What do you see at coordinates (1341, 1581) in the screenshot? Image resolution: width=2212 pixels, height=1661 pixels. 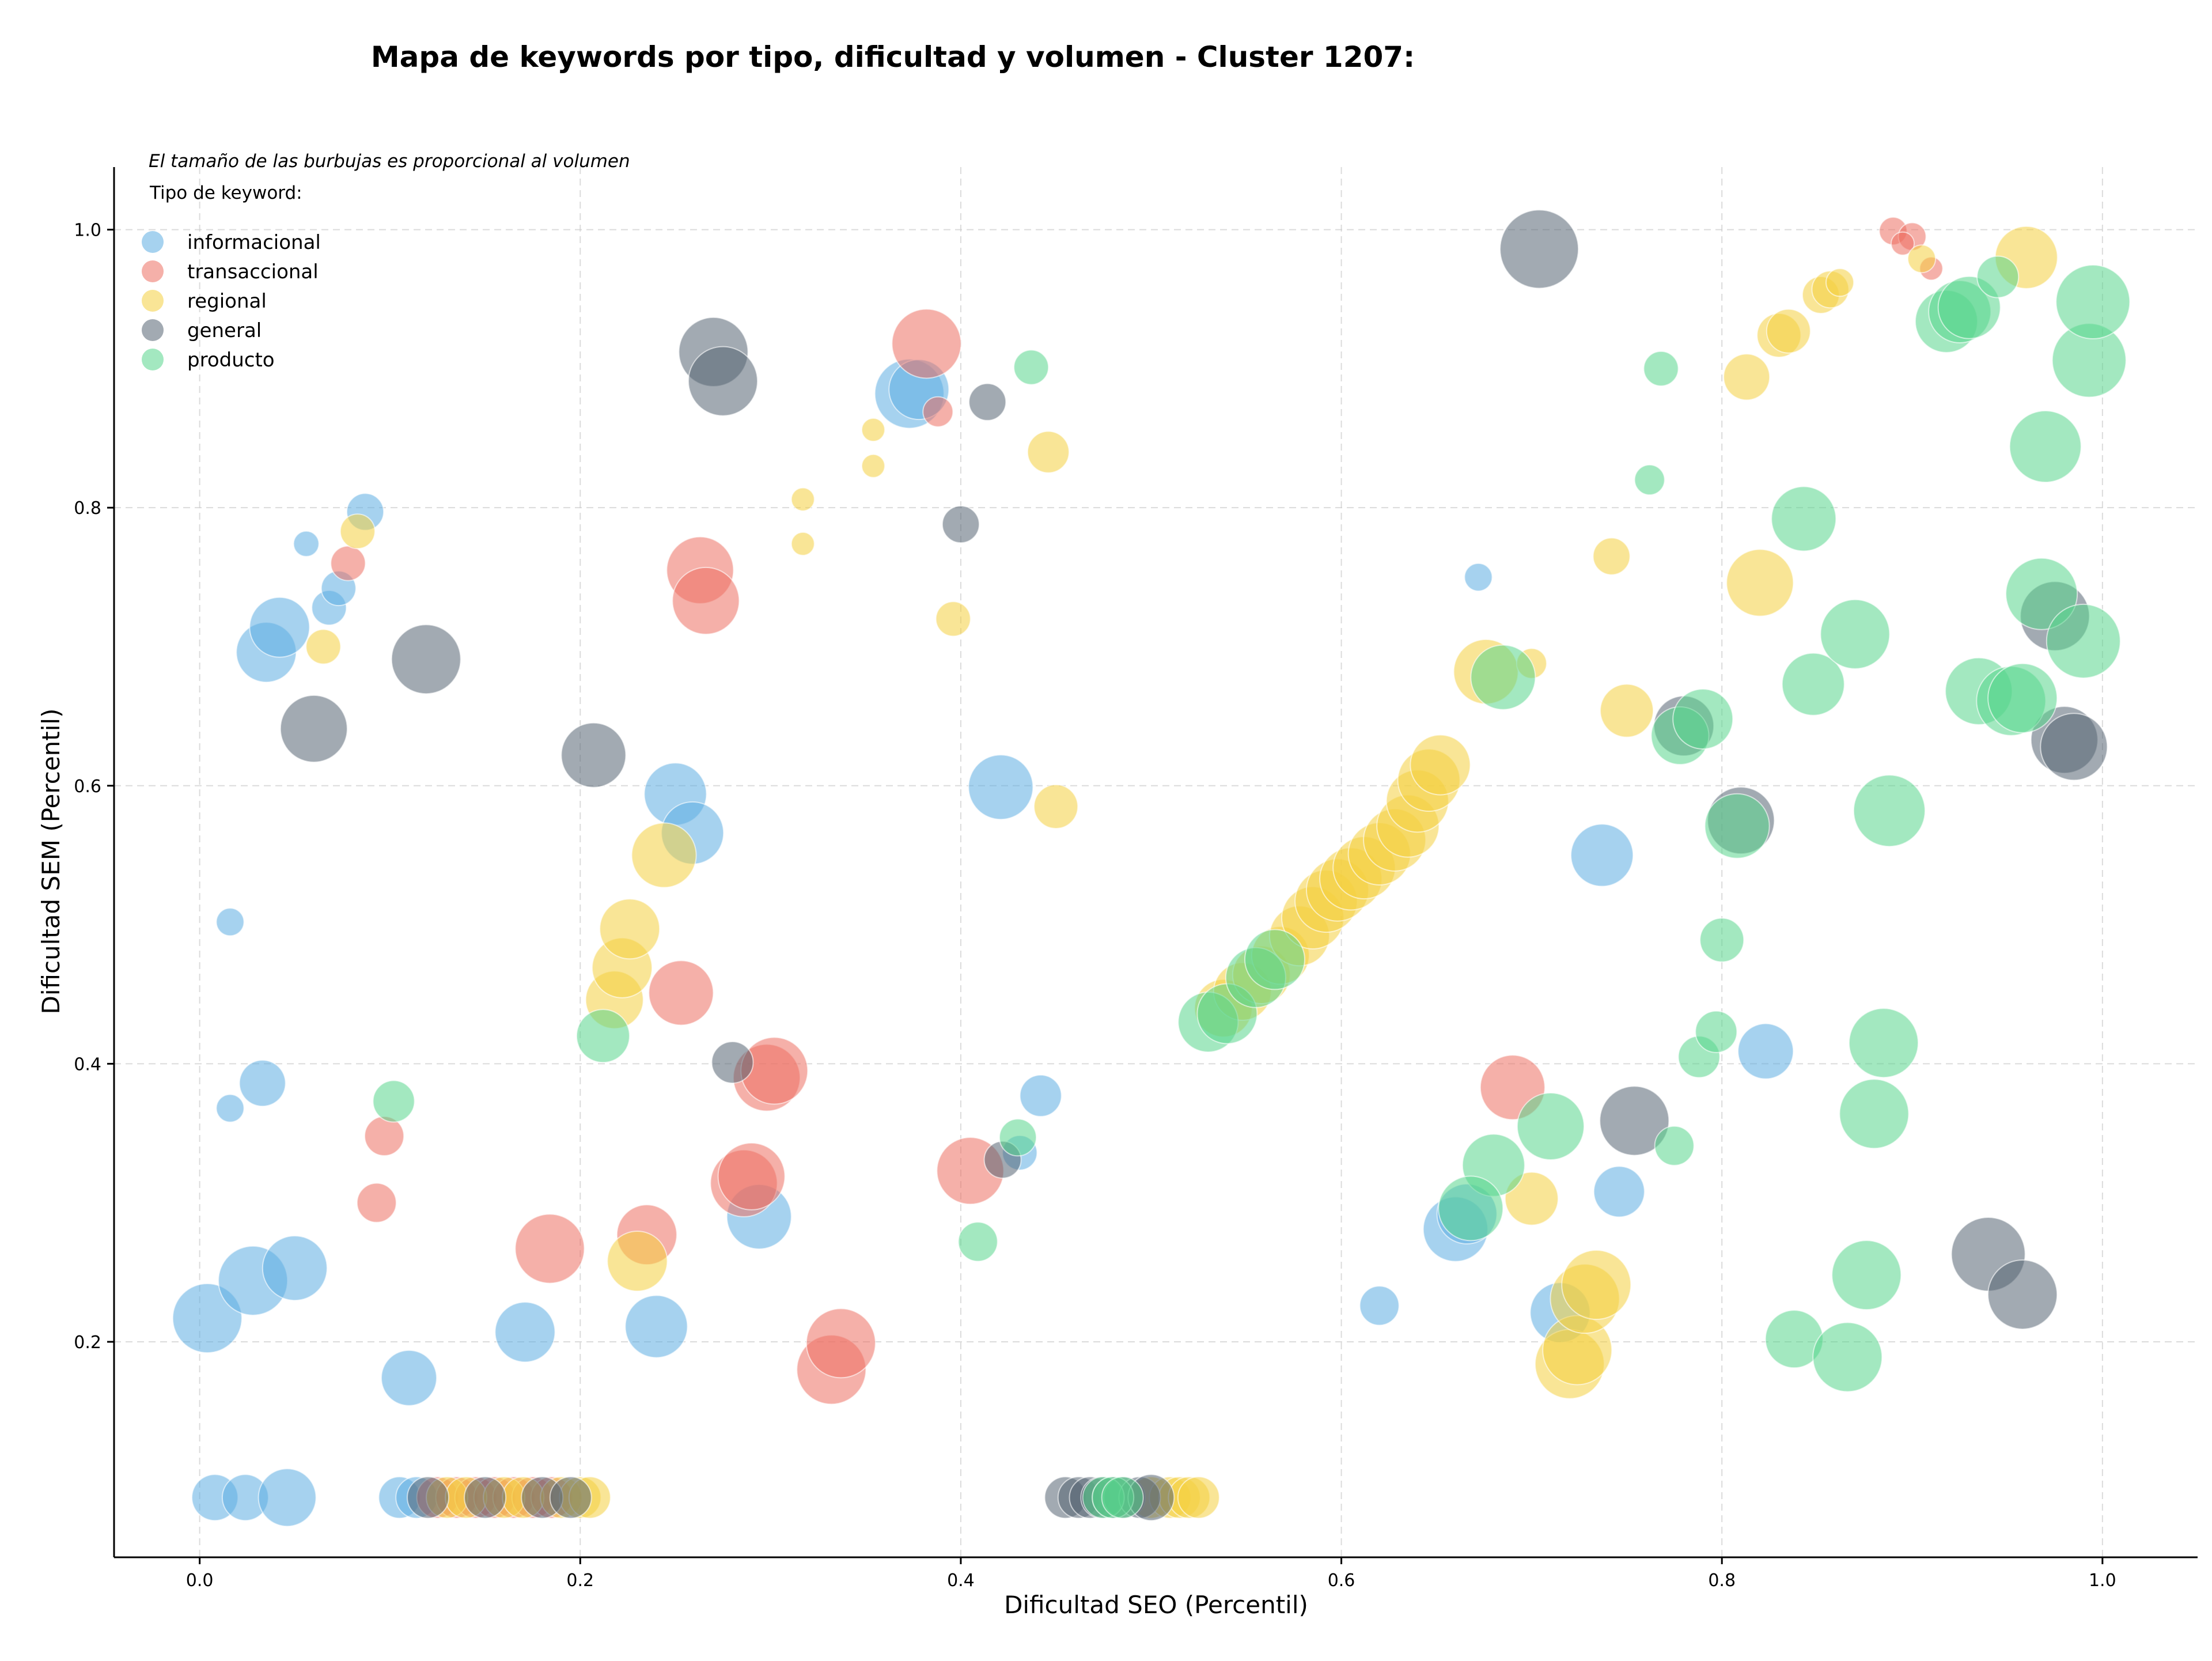 I see `x-tick-label-3: 0.6` at bounding box center [1341, 1581].